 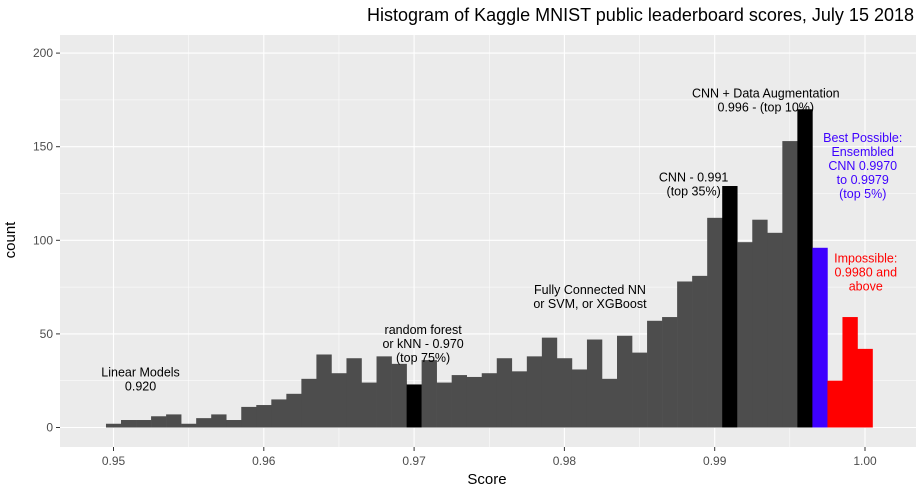 I want to click on x-axis-ticks: 0.95 0.96 0.97 0.98 0.99 1.00, so click(x=489, y=457).